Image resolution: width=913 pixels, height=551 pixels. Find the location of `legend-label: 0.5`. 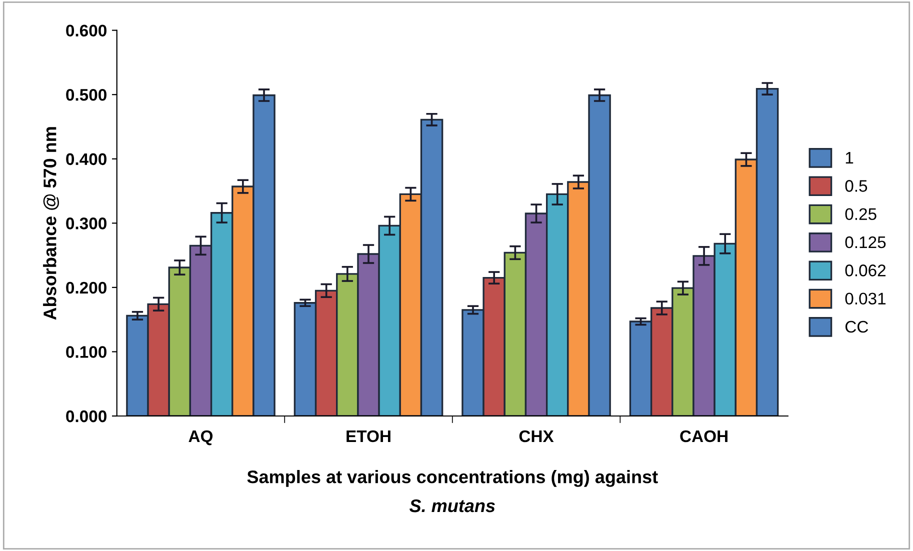

legend-label: 0.5 is located at coordinates (856, 186).